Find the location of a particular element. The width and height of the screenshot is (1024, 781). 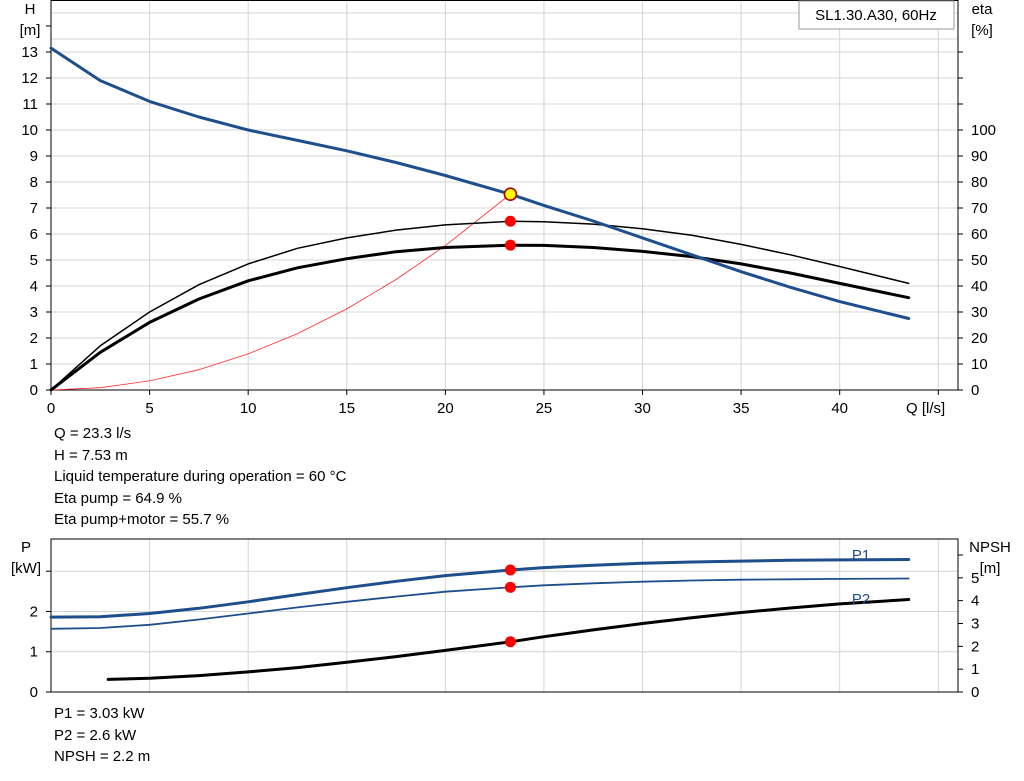

series-line-system-curve is located at coordinates (280, 292).